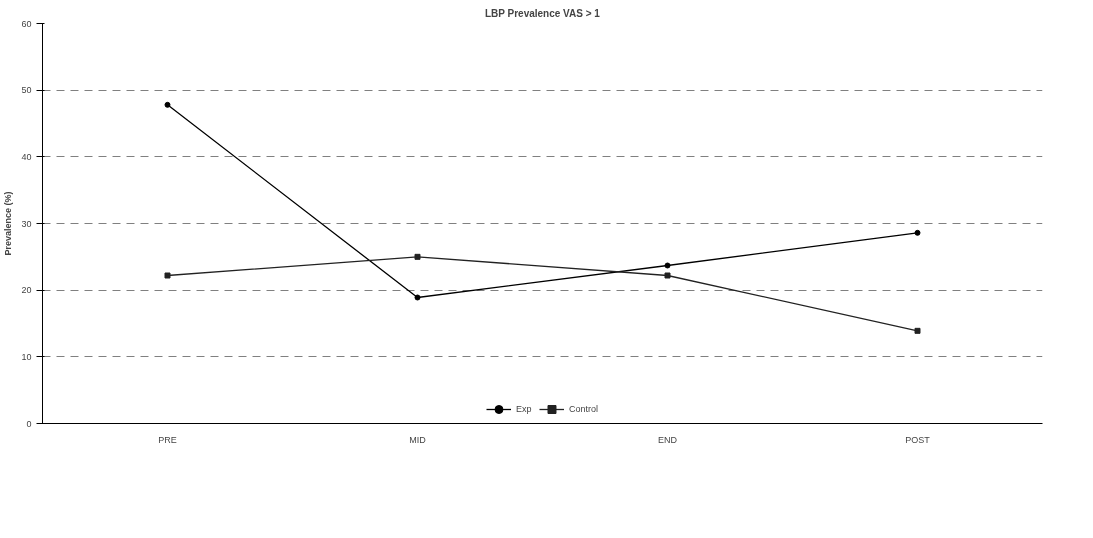 The height and width of the screenshot is (538, 1093). What do you see at coordinates (26, 290) in the screenshot?
I see `y-tick-label: 20` at bounding box center [26, 290].